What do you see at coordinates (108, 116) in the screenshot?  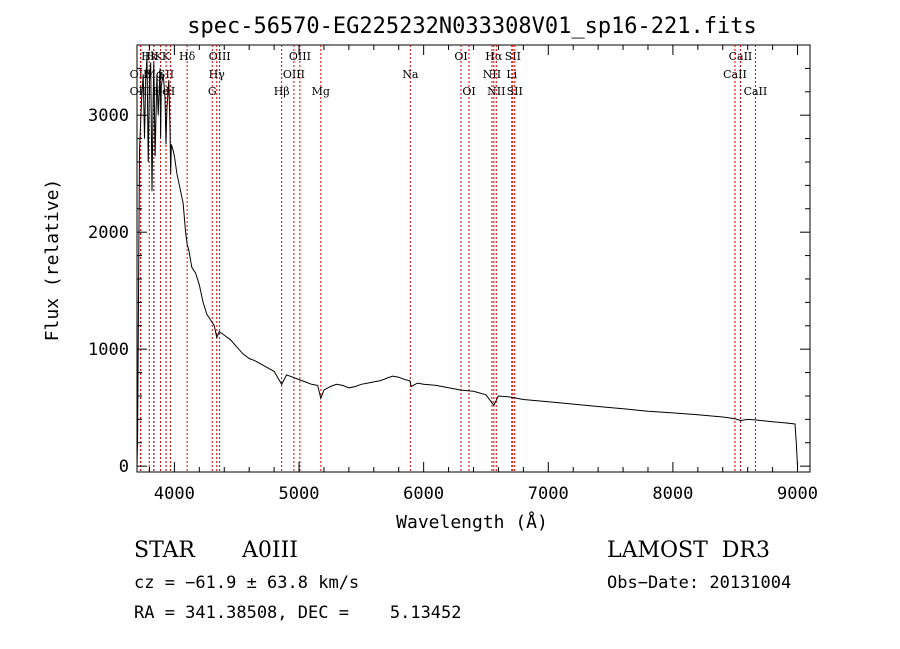 I see `y-tick-label: 3000` at bounding box center [108, 116].